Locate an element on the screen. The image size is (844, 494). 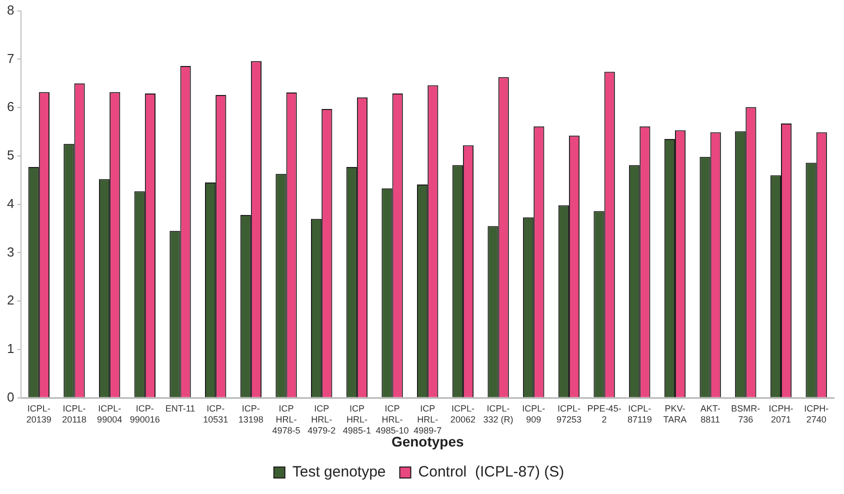
y-tick-label: 8 is located at coordinates (10, 10).